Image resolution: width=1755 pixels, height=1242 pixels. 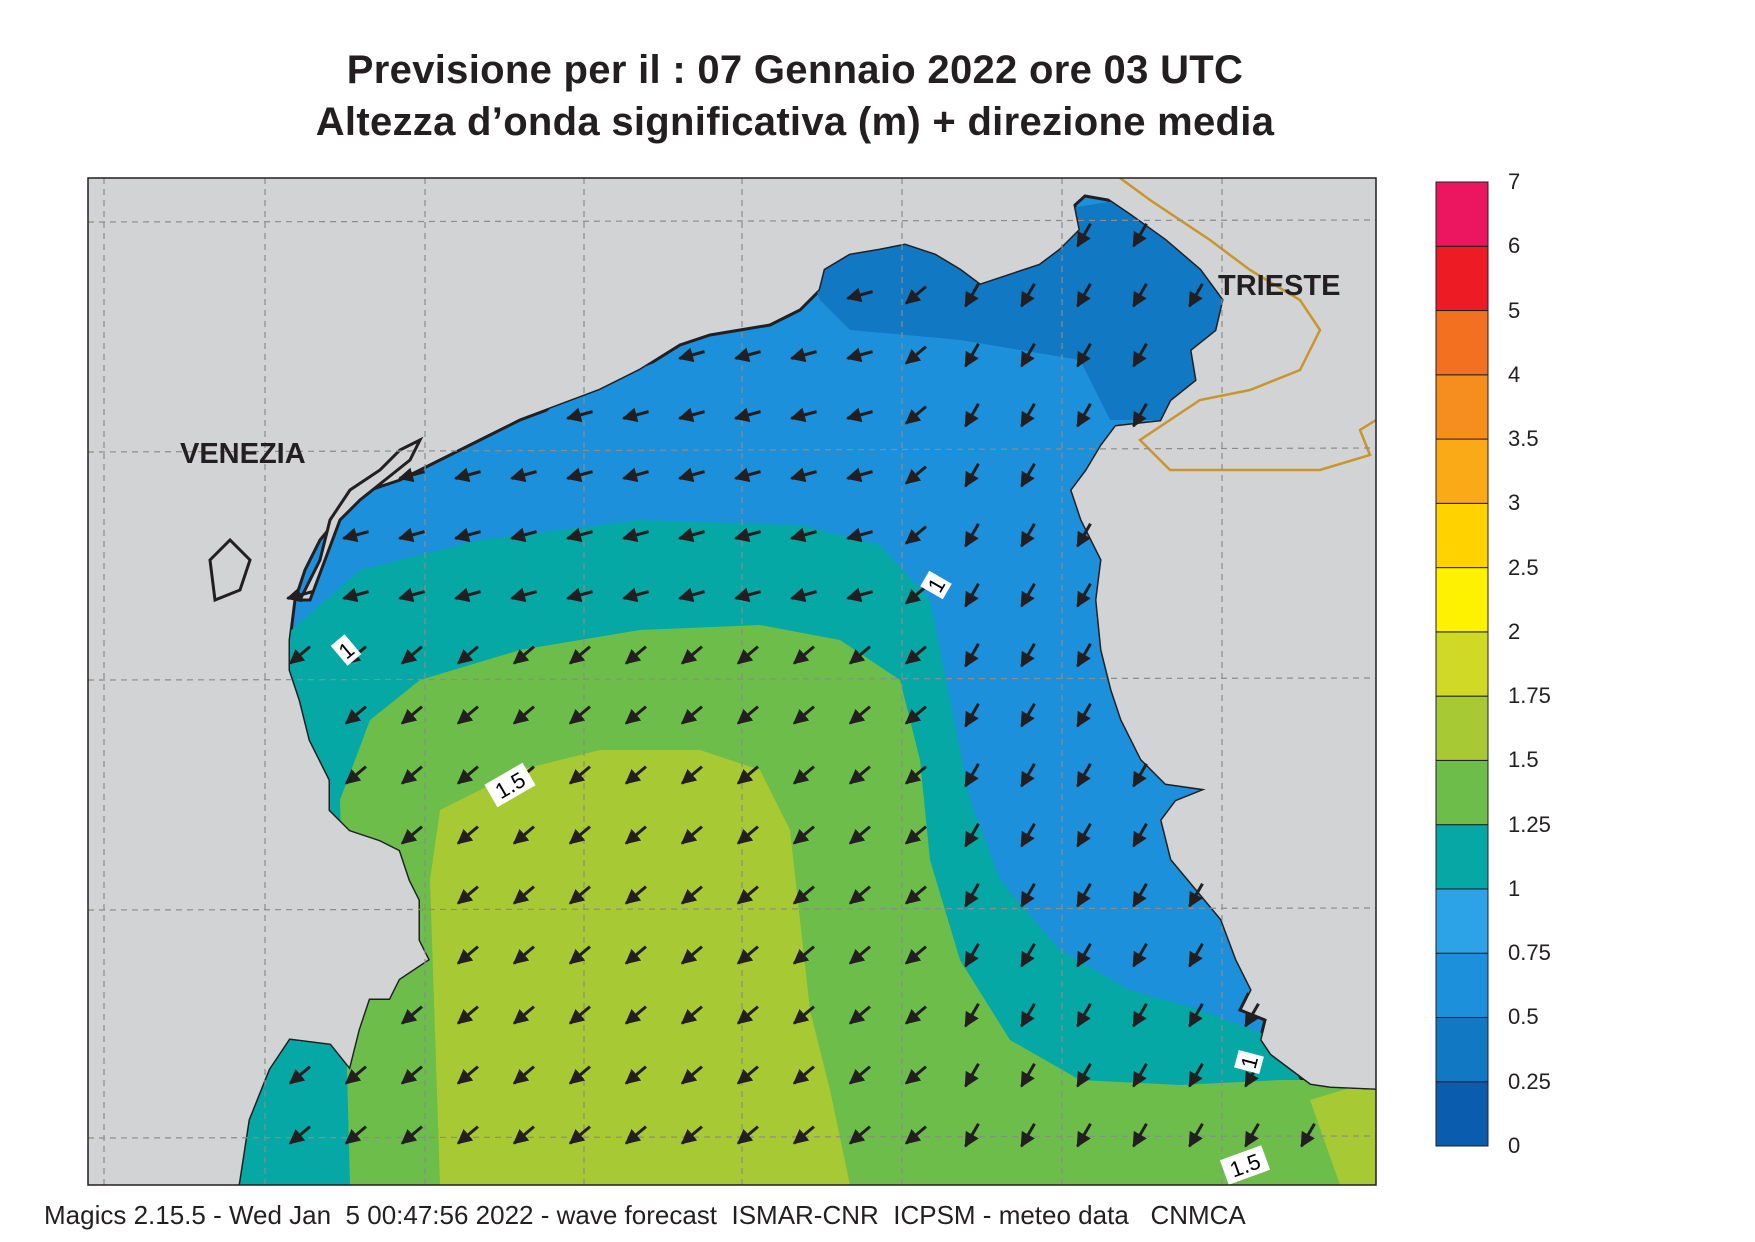 I want to click on colorbar-label: 0.75, so click(x=1529, y=953).